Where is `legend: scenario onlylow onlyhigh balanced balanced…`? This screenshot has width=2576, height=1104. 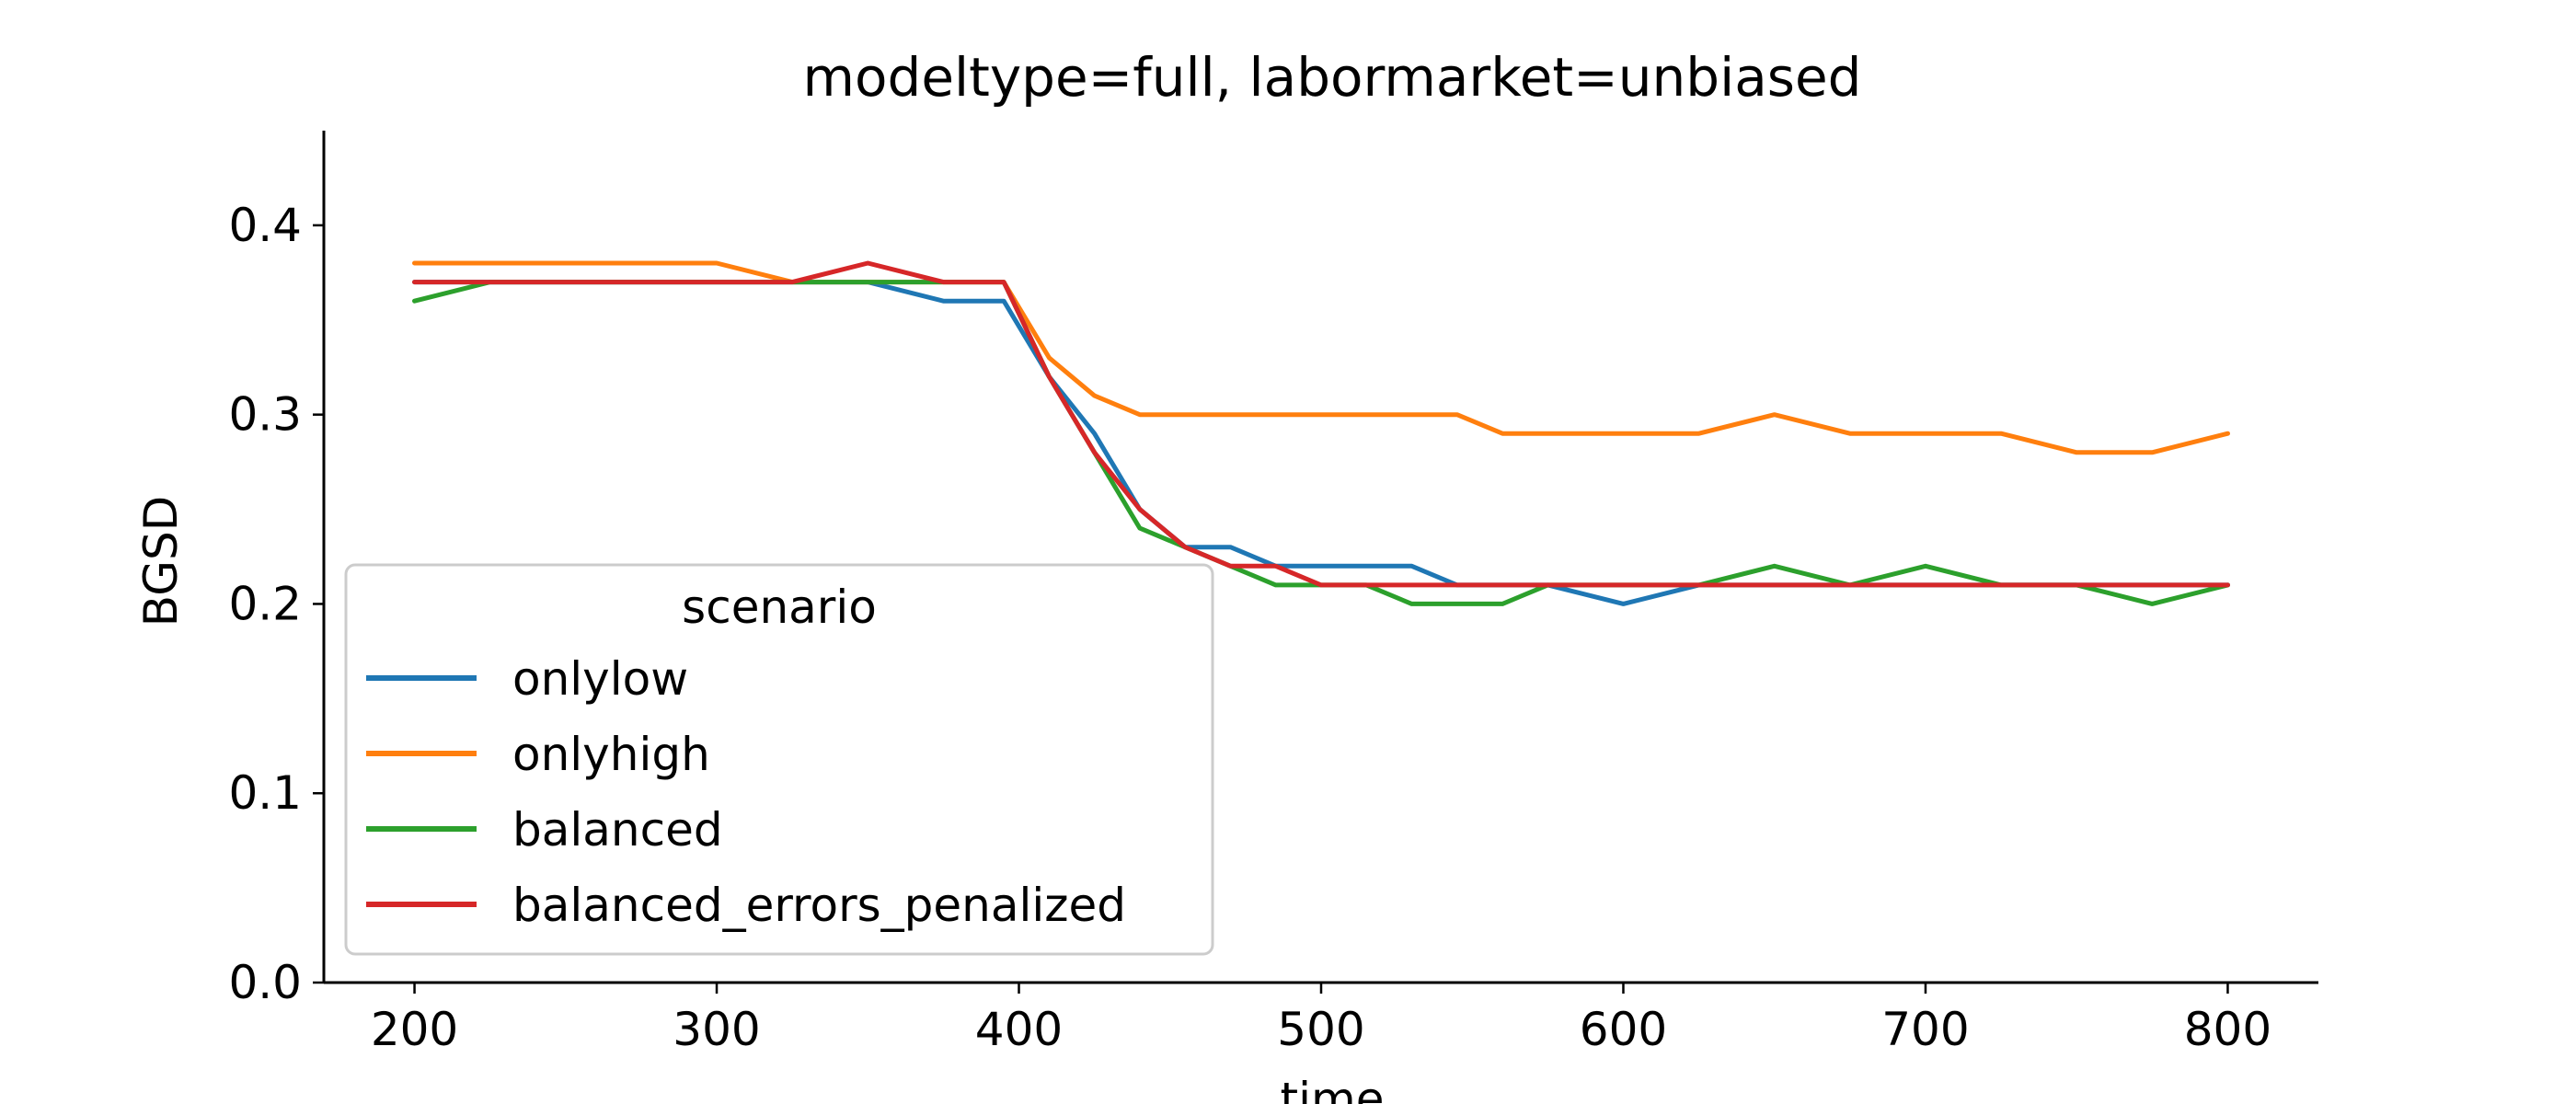
legend: scenario onlylow onlyhigh balanced balanced… is located at coordinates (779, 759).